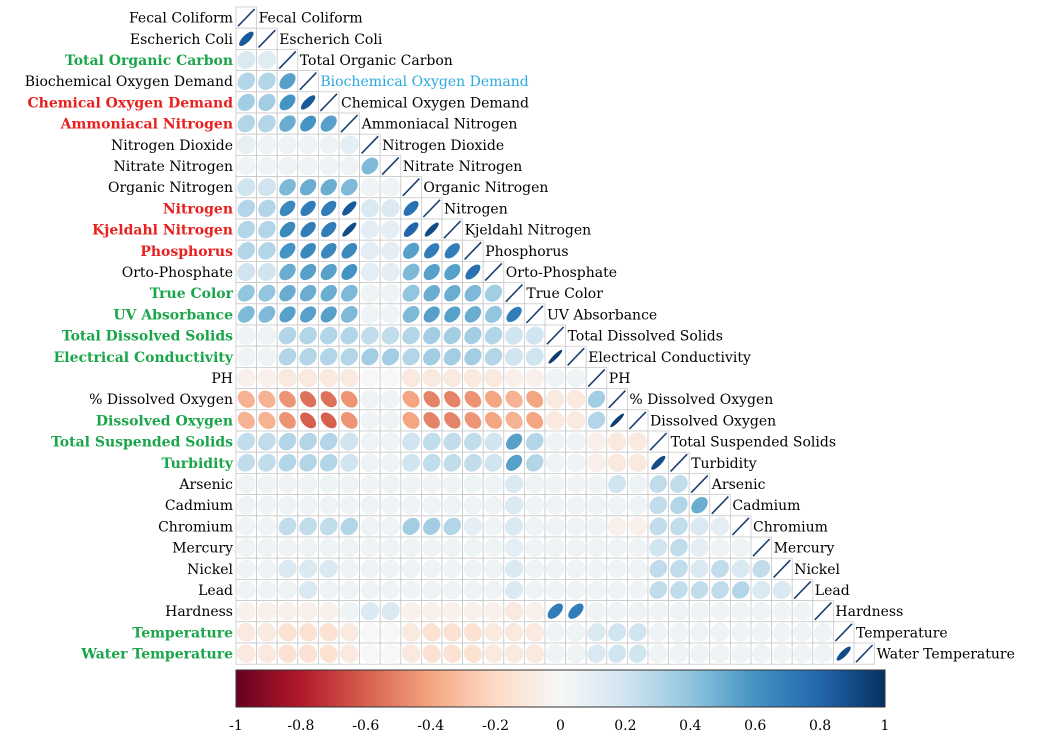  I want to click on row-label: Organic Nitrogen, so click(170, 188).